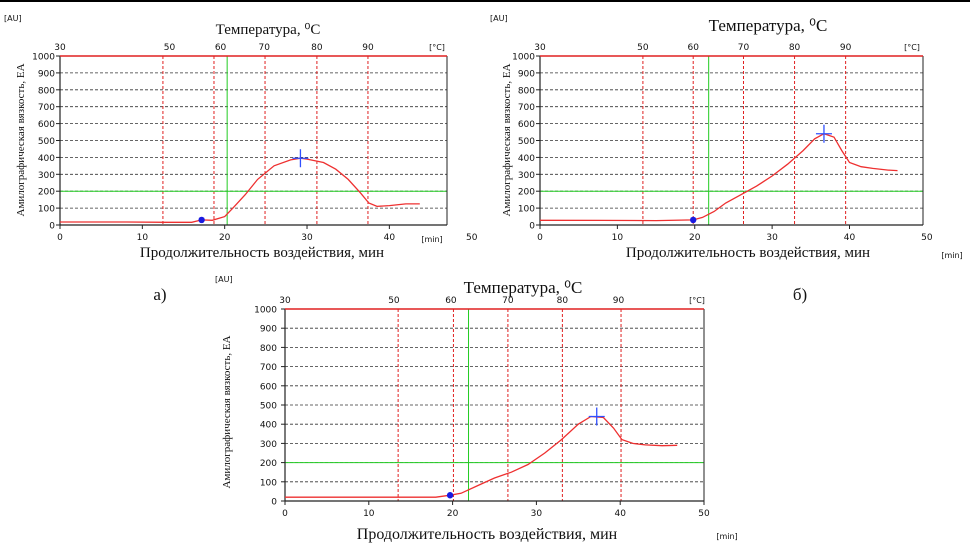 Image resolution: width=970 pixels, height=549 pixels. Describe the element at coordinates (485, 1) in the screenshot. I see `top-border-line` at that location.